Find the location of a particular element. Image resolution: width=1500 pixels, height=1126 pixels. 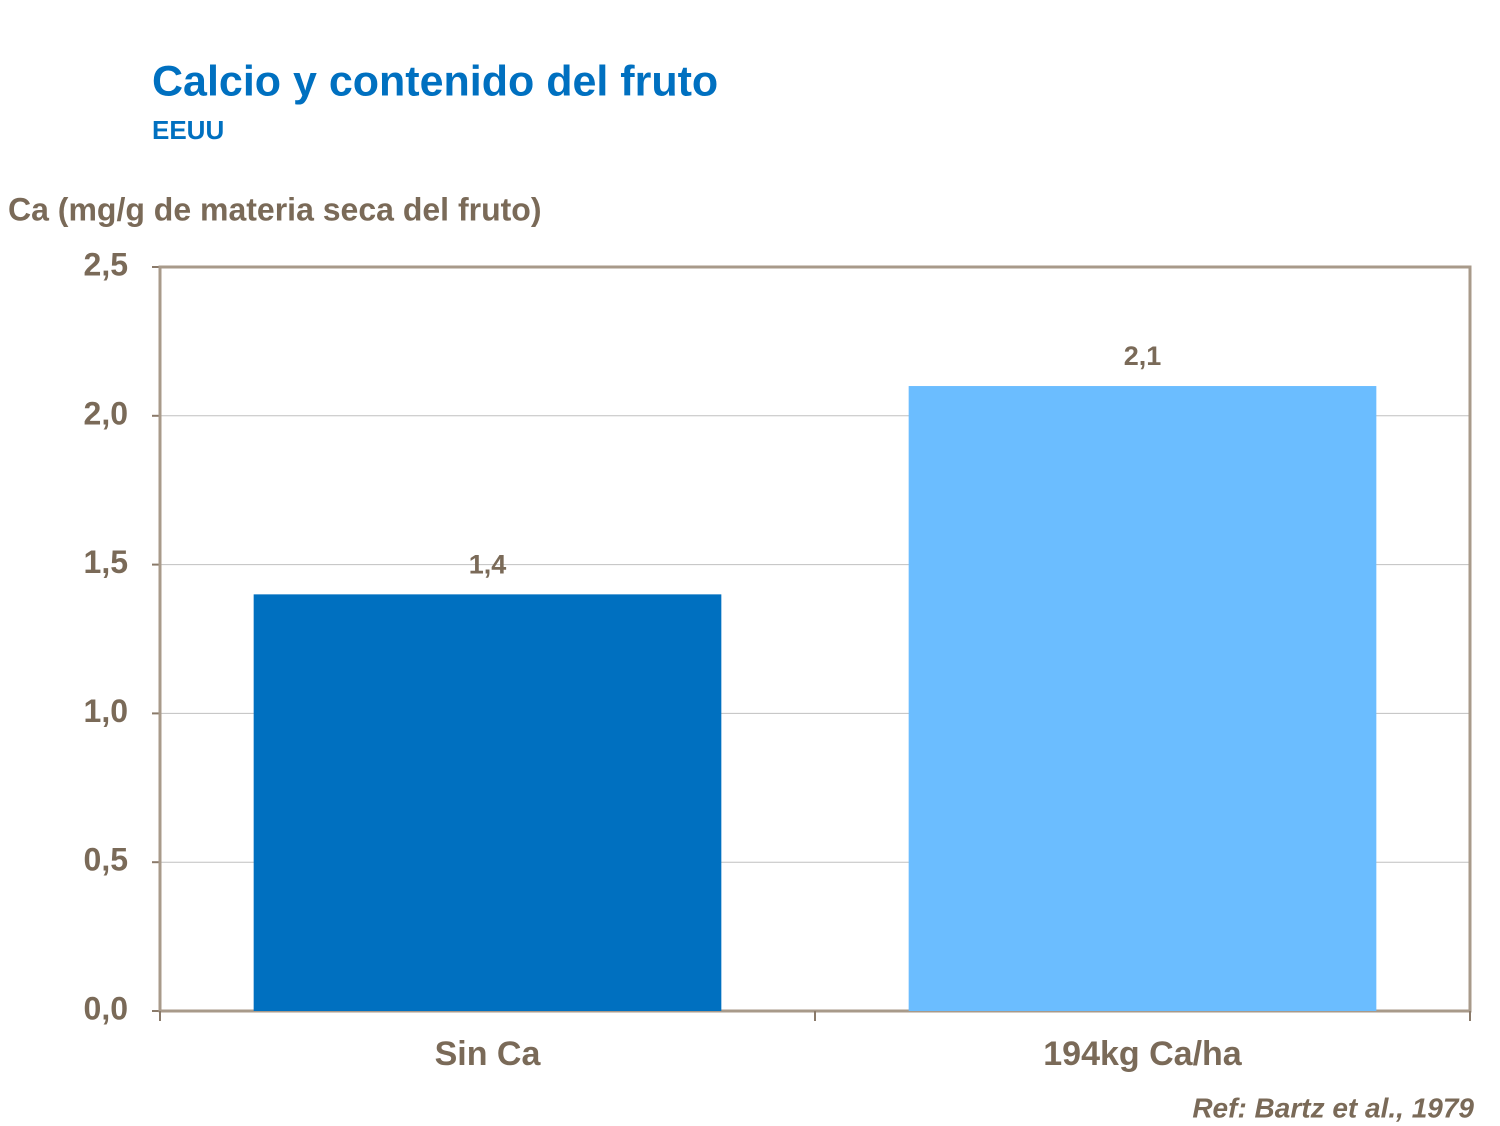

x-tick-label: Sin Ca is located at coordinates (488, 1054).